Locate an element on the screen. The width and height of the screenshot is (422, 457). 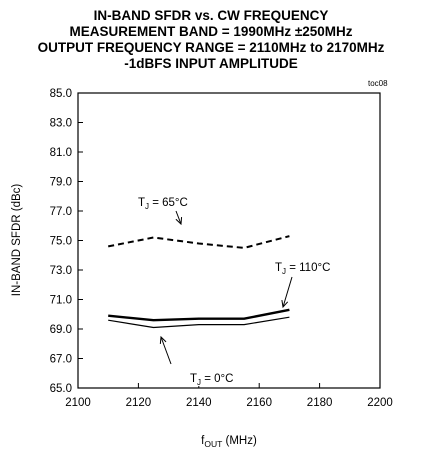
title-line-1: IN-BAND SFDR vs. CW FREQUENCY is located at coordinates (211, 15).